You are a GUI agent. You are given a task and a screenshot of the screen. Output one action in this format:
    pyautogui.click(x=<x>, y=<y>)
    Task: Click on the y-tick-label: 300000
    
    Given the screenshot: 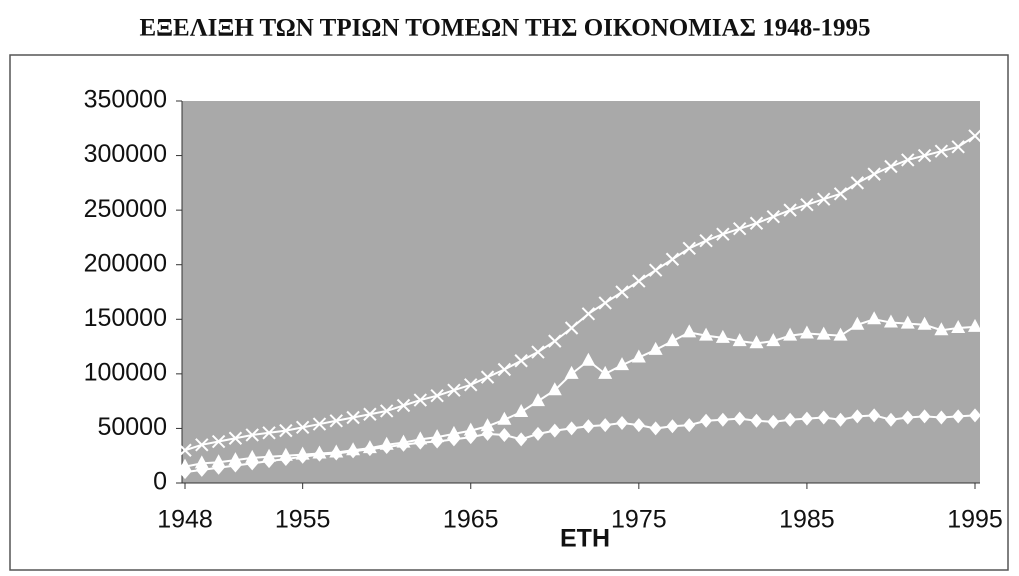 What is the action you would take?
    pyautogui.click(x=125, y=154)
    